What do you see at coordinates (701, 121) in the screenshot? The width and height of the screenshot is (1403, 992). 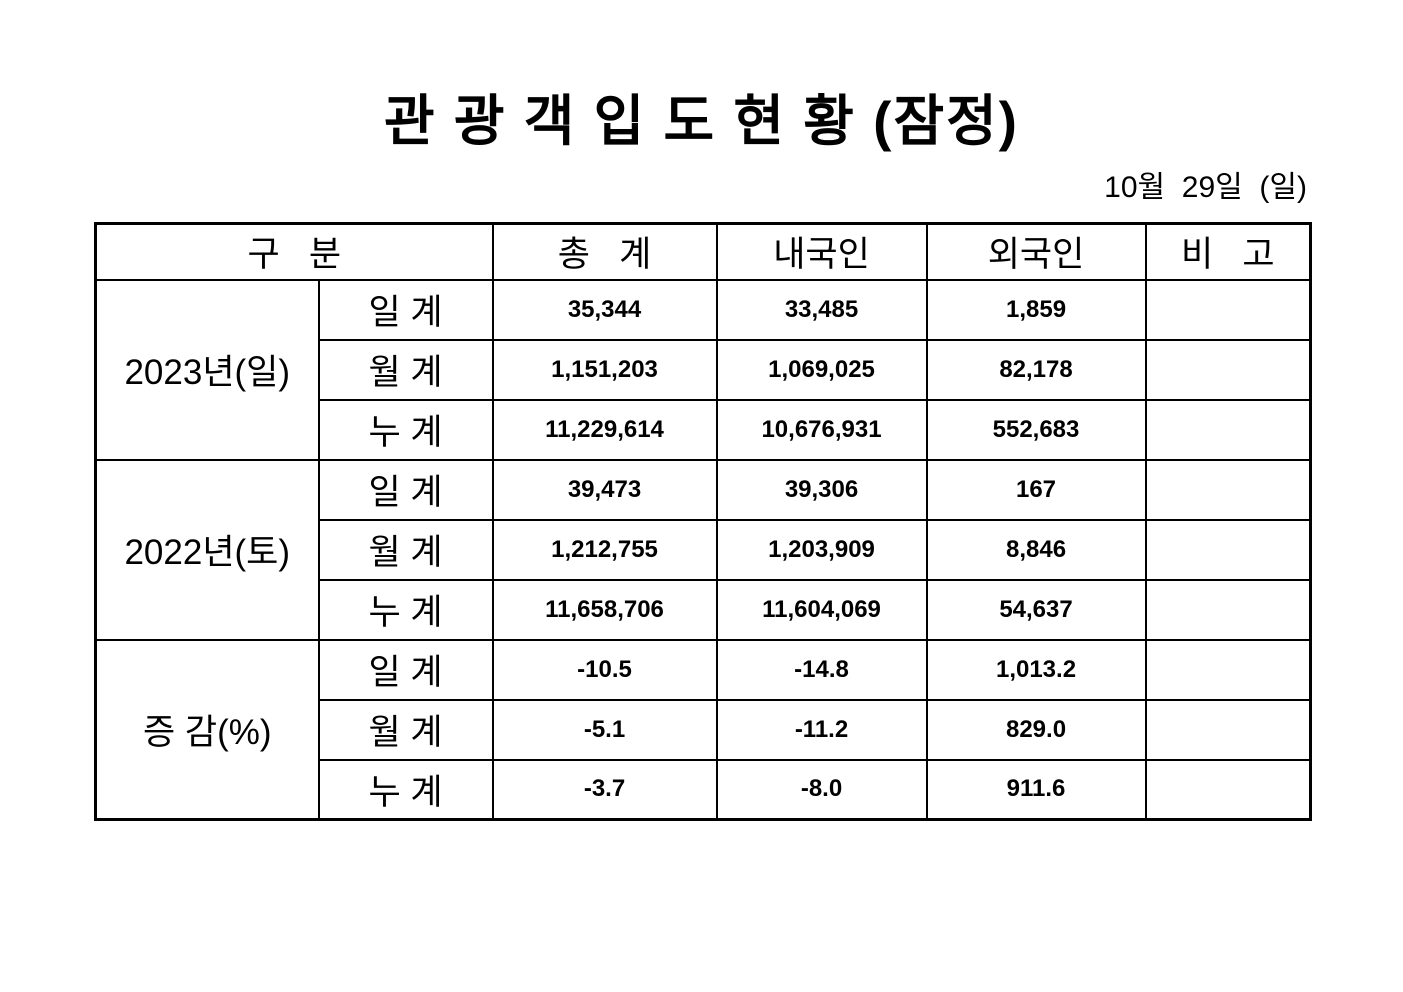 I see `page-title: 관 광 객 입 도 현 황 (잠정)` at bounding box center [701, 121].